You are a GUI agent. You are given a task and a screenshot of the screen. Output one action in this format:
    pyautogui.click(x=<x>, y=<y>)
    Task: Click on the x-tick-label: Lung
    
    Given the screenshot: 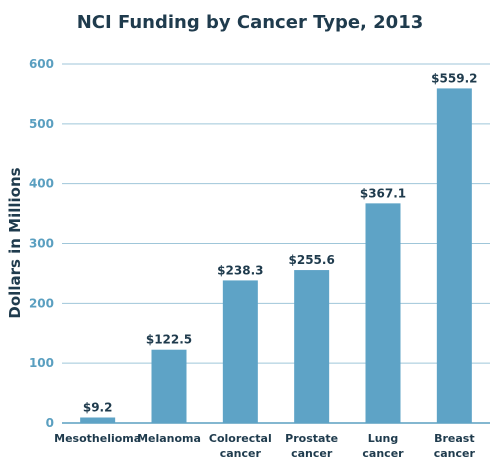 What is the action you would take?
    pyautogui.click(x=383, y=438)
    